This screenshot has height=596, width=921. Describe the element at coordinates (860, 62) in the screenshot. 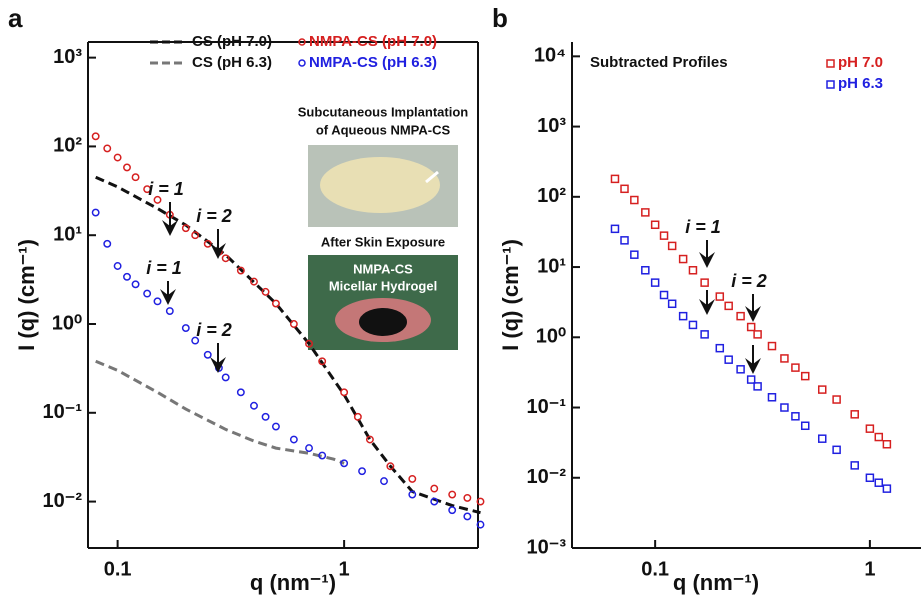

I see `legend-label: pH 7.0` at that location.